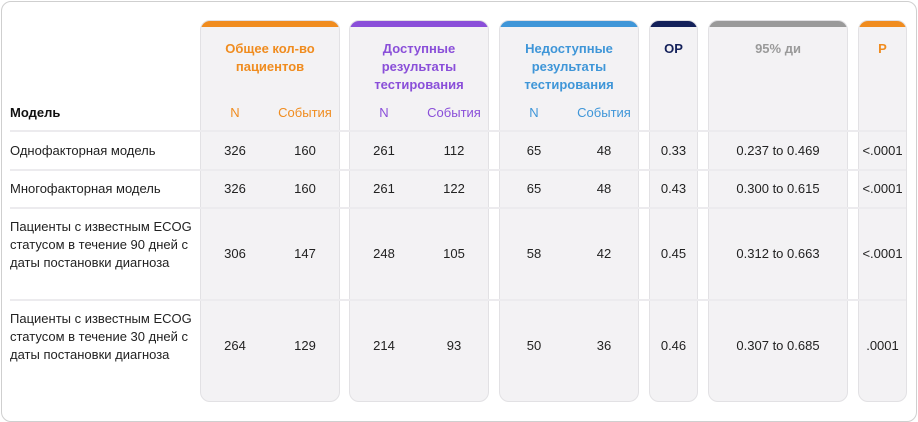 The width and height of the screenshot is (918, 422). What do you see at coordinates (604, 345) in the screenshot?
I see `unavailable-events-cell: 36` at bounding box center [604, 345].